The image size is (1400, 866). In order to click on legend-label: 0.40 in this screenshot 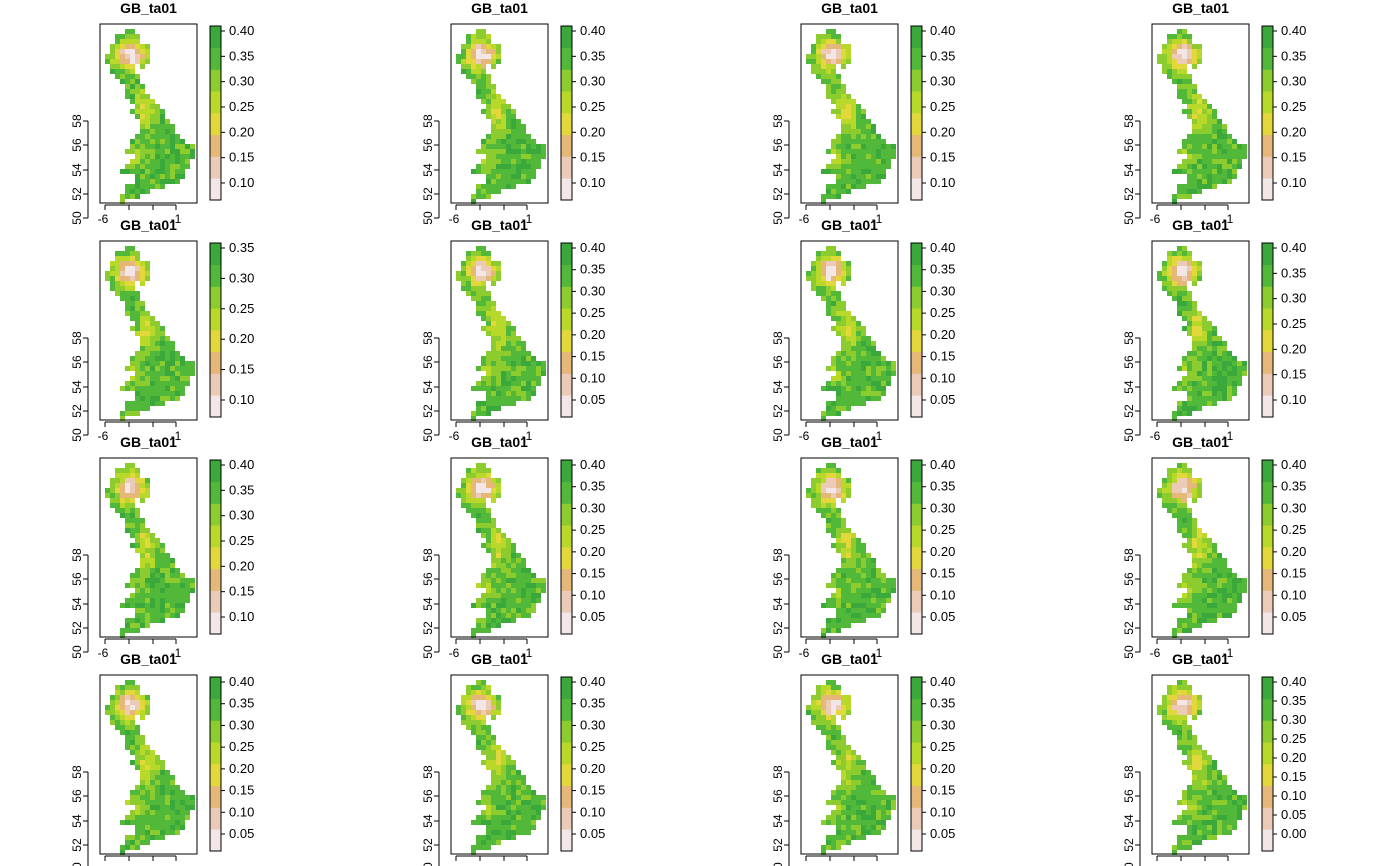, I will do `click(942, 464)`.